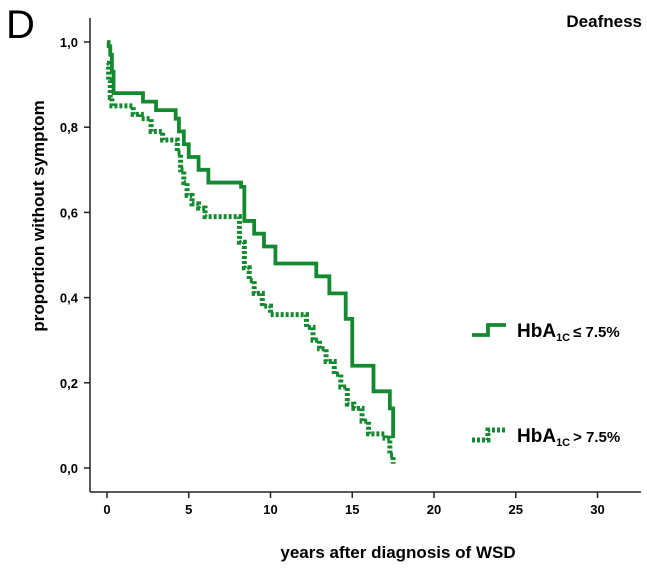 This screenshot has height=573, width=647. I want to click on y-axis-label: proportion without symptom, so click(38, 215).